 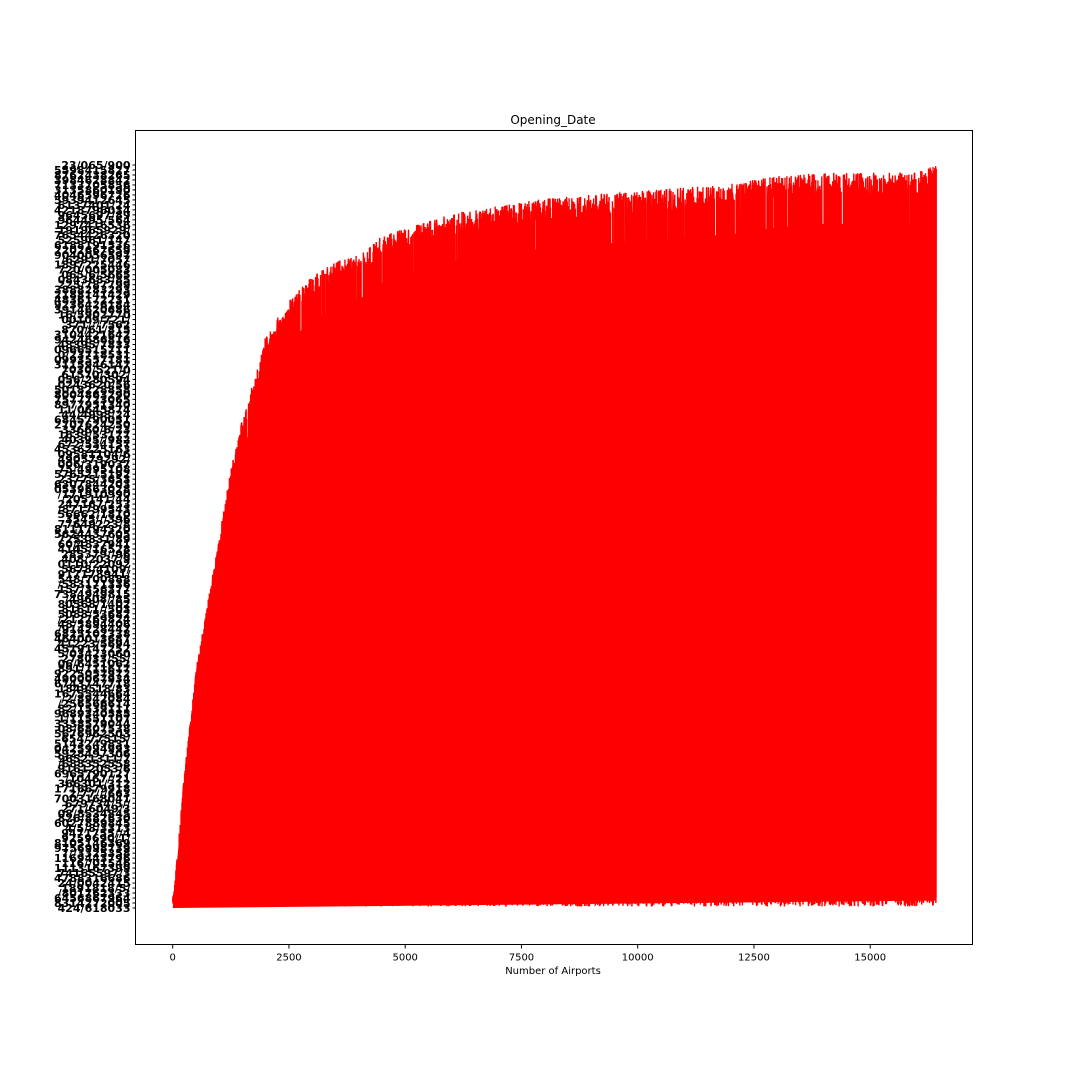 I want to click on y-tick-label: 247167/253, so click(x=94, y=504).